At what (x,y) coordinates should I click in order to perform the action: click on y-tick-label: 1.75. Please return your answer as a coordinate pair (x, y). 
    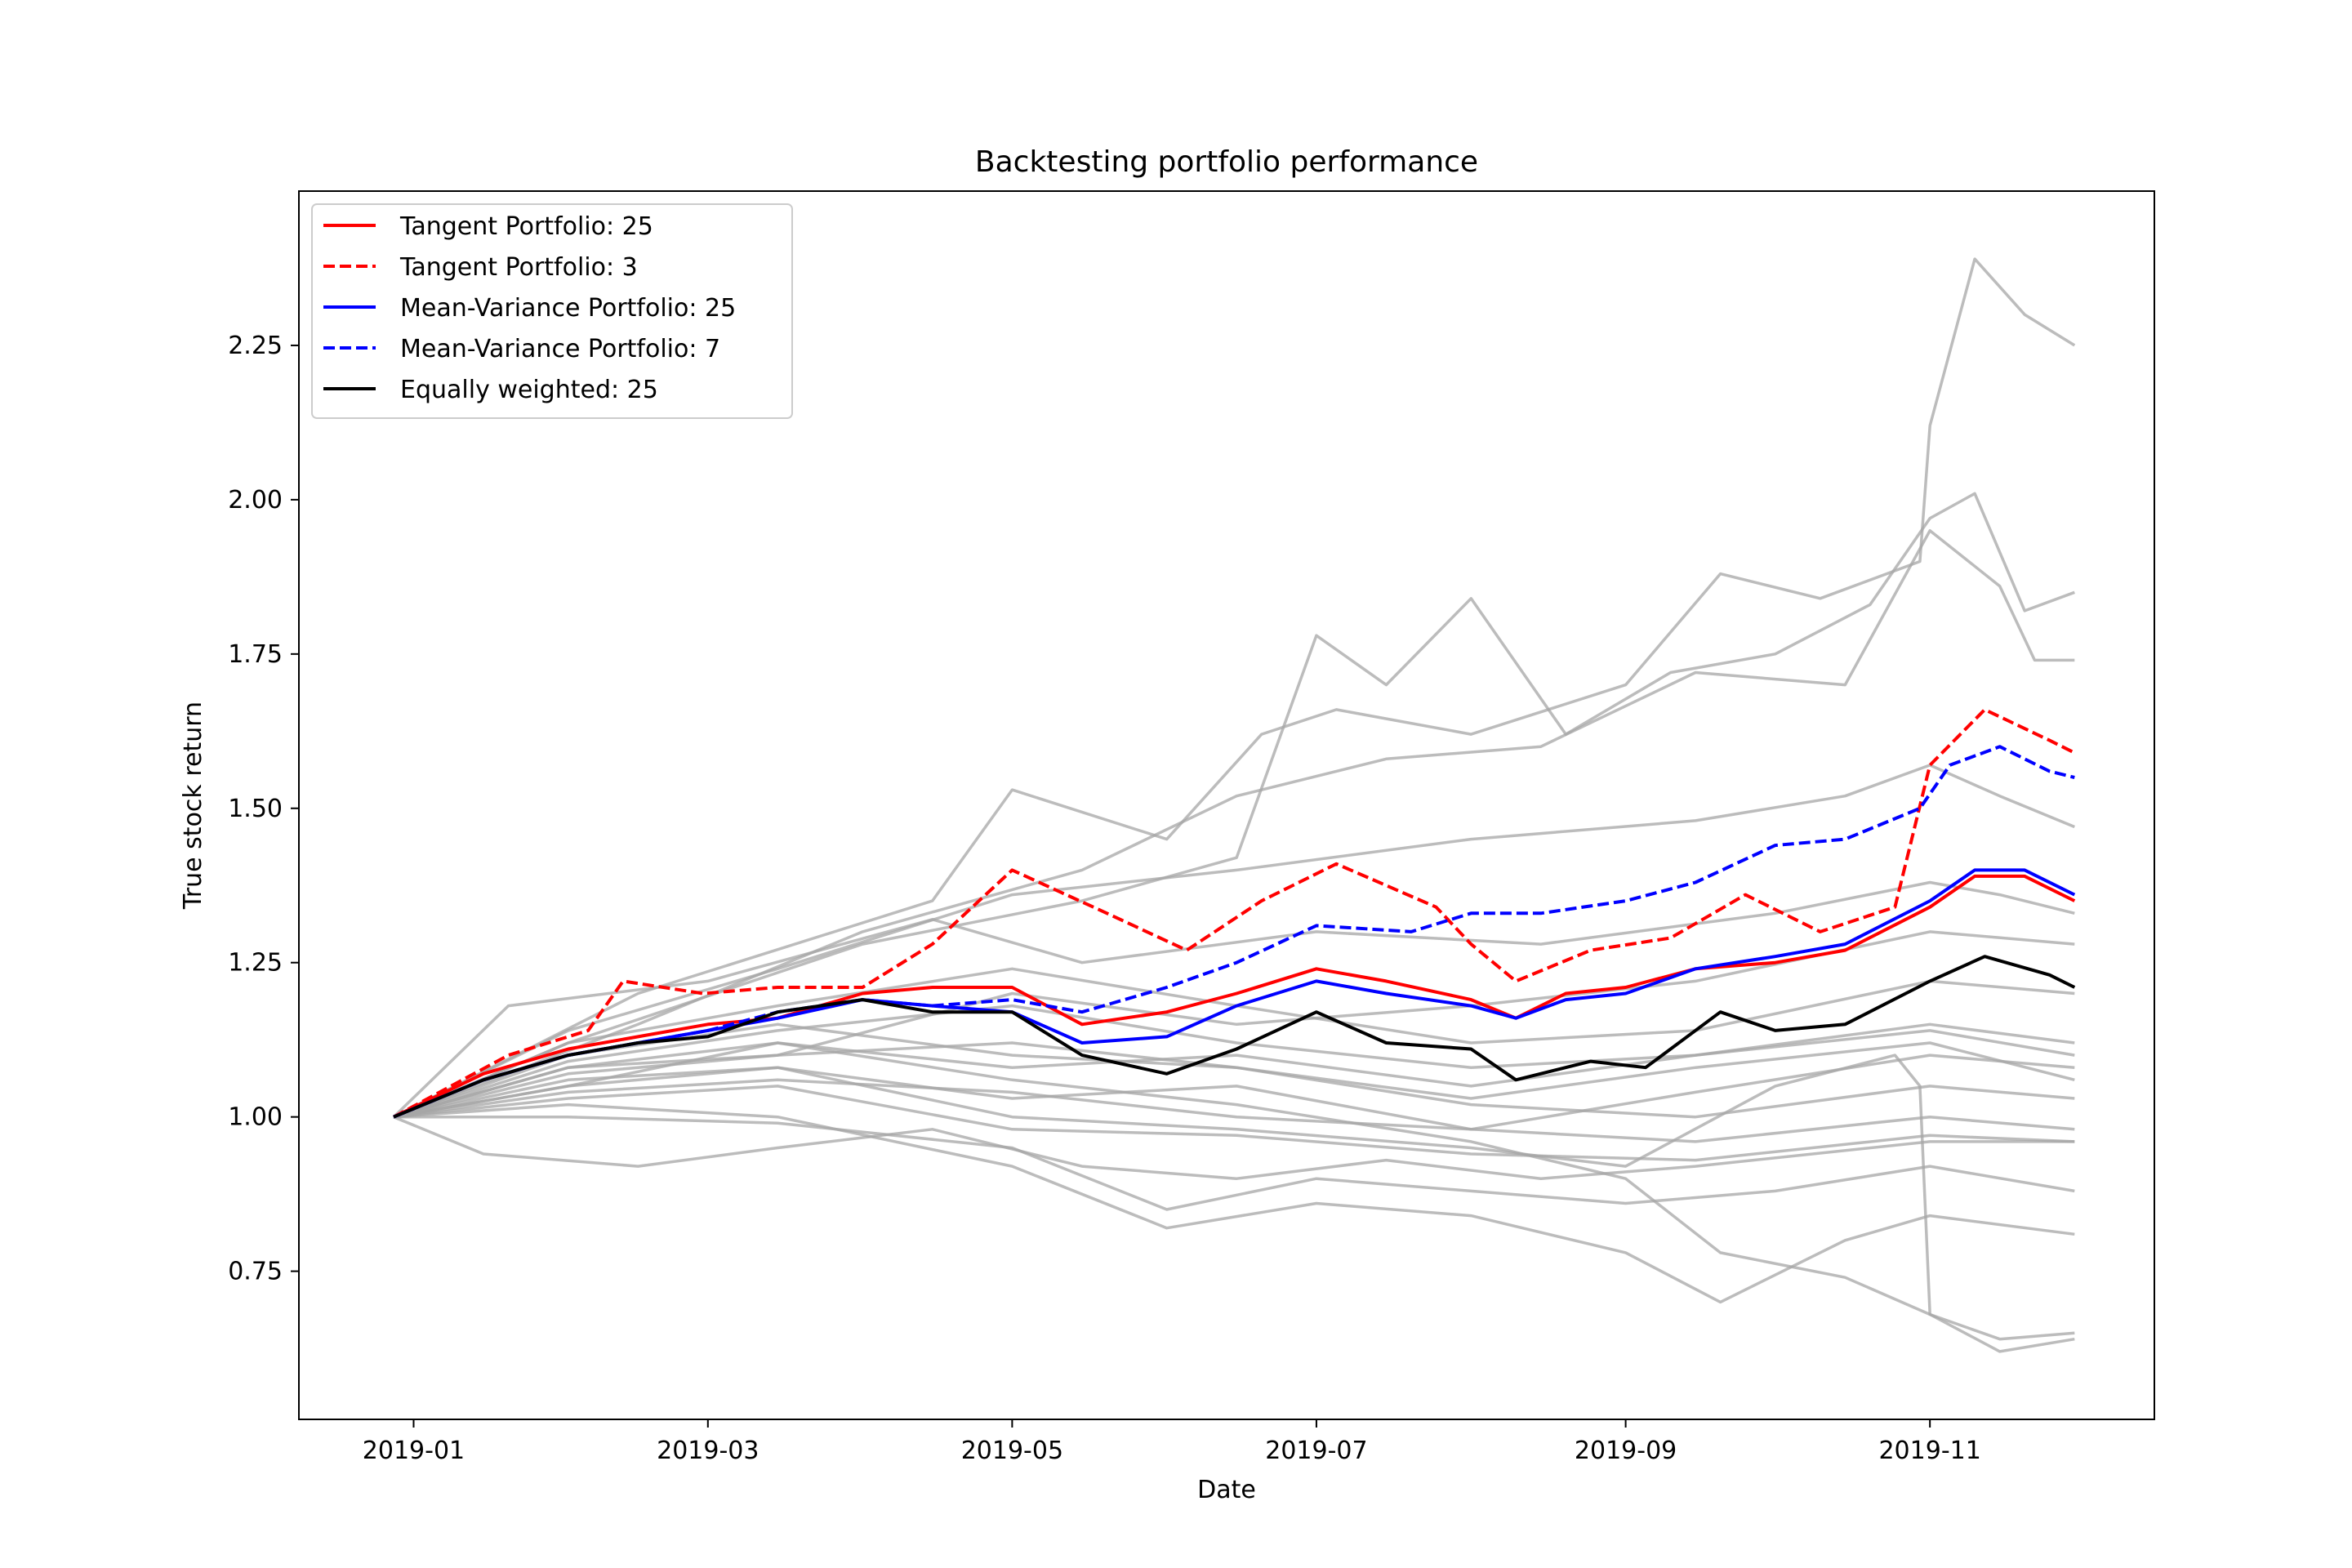
    Looking at the image, I should click on (256, 654).